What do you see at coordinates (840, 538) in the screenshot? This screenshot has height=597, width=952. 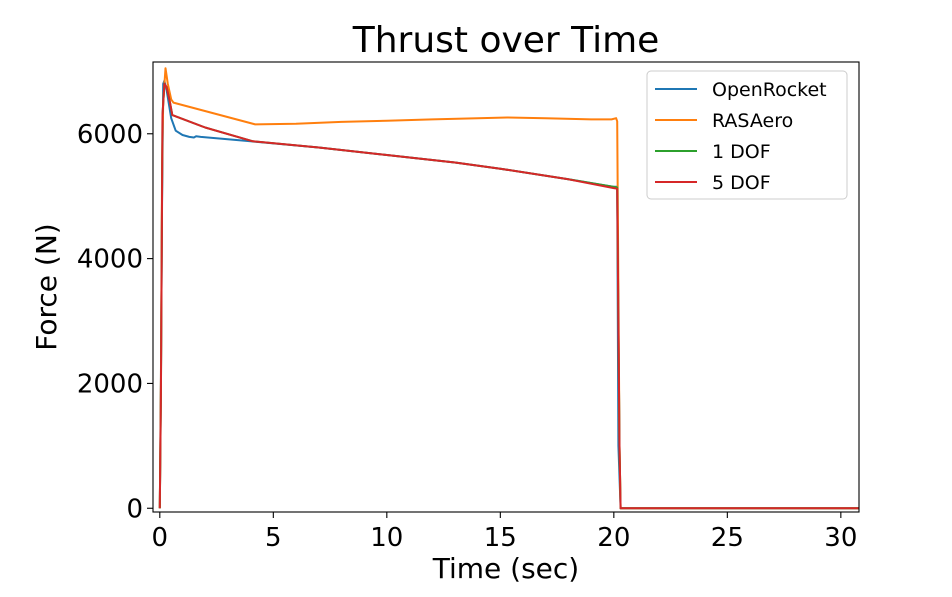 I see `x-tick-label: 30` at bounding box center [840, 538].